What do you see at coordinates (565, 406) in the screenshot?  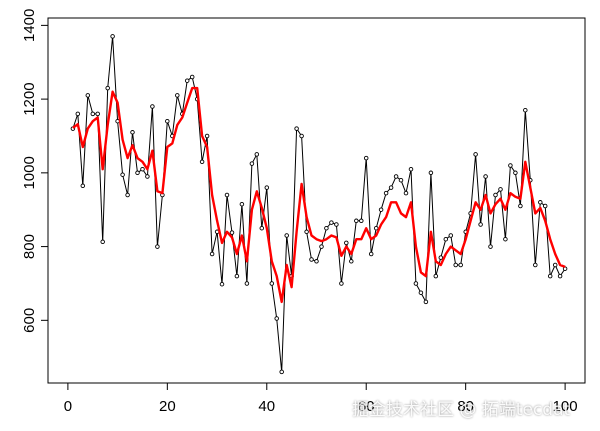 I see `x-tick-label: 100` at bounding box center [565, 406].